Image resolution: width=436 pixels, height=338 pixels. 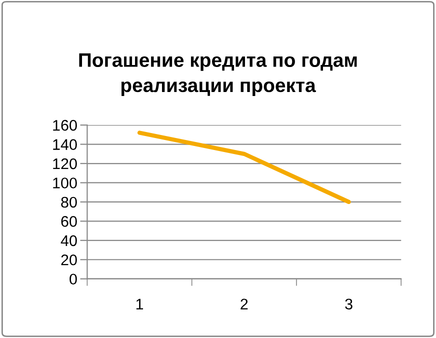 I want to click on y-tick-label: 80, so click(x=69, y=202).